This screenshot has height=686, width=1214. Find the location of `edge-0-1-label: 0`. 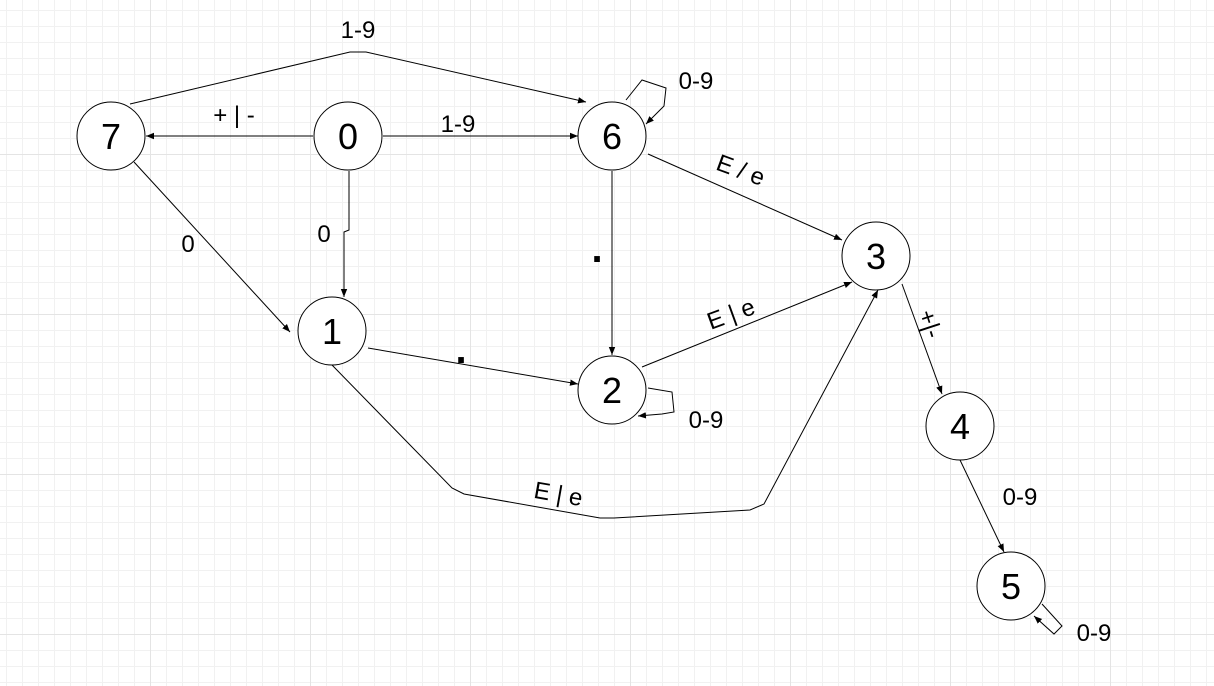

edge-0-1-label: 0 is located at coordinates (323, 234).